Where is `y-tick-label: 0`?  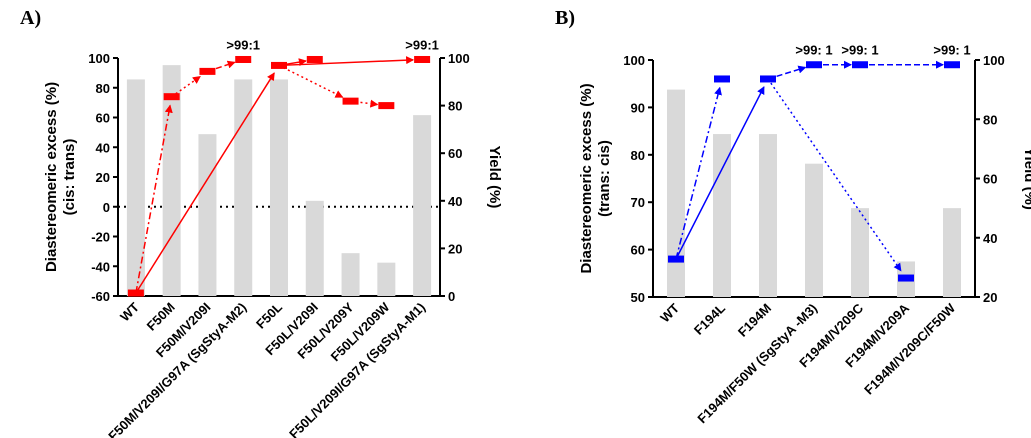 y-tick-label: 0 is located at coordinates (106, 207).